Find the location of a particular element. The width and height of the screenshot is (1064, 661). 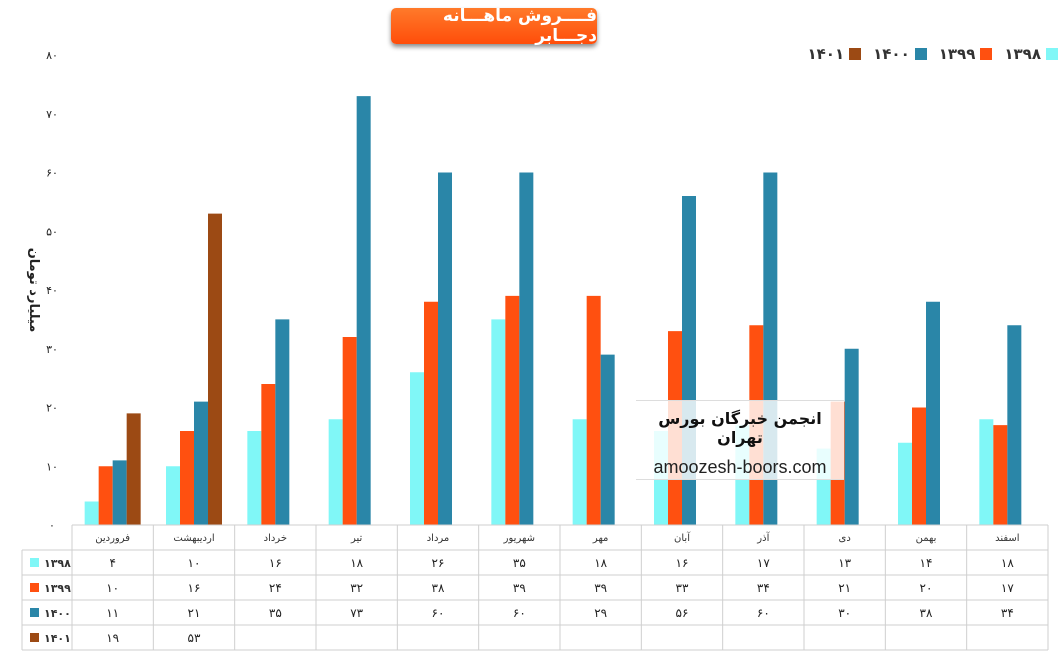

data-label: ۷۳ is located at coordinates (356, 613).